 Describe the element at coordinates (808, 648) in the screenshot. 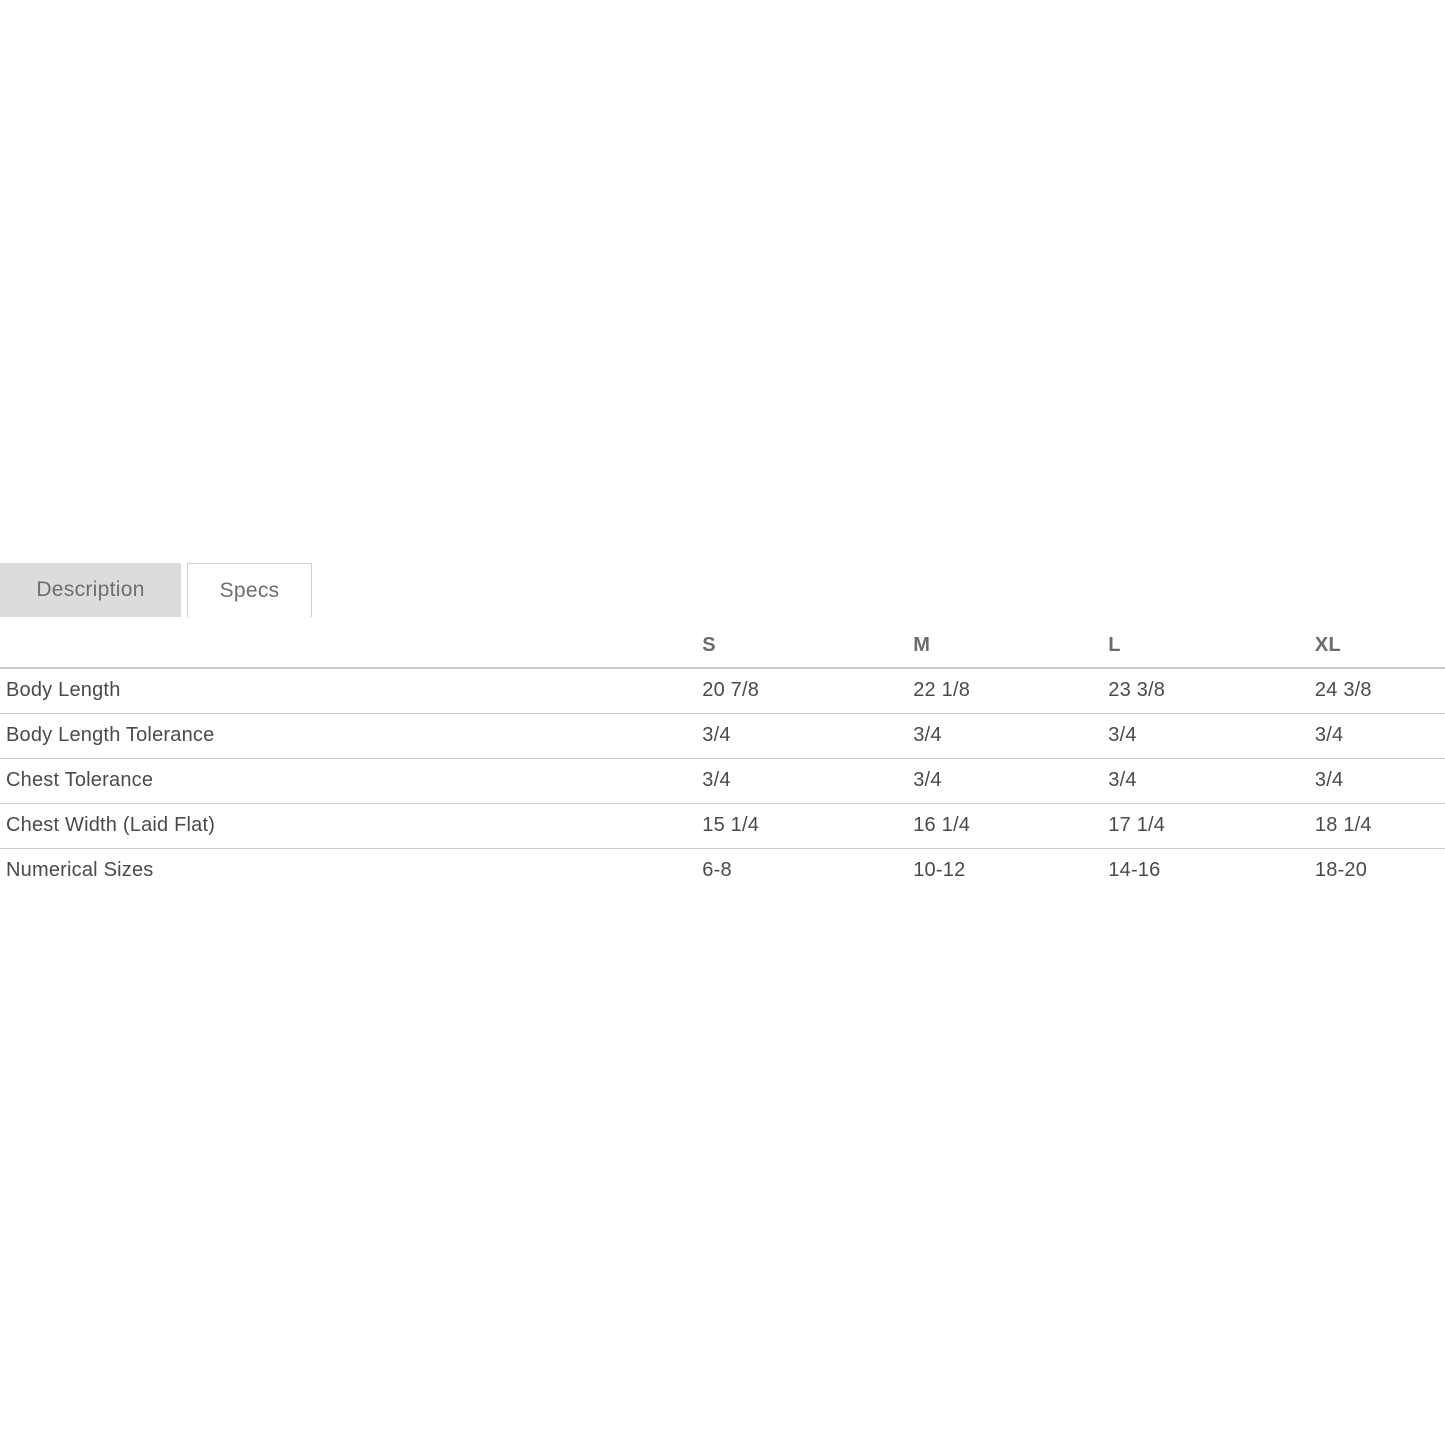

I see `size-column-header-s: S` at that location.